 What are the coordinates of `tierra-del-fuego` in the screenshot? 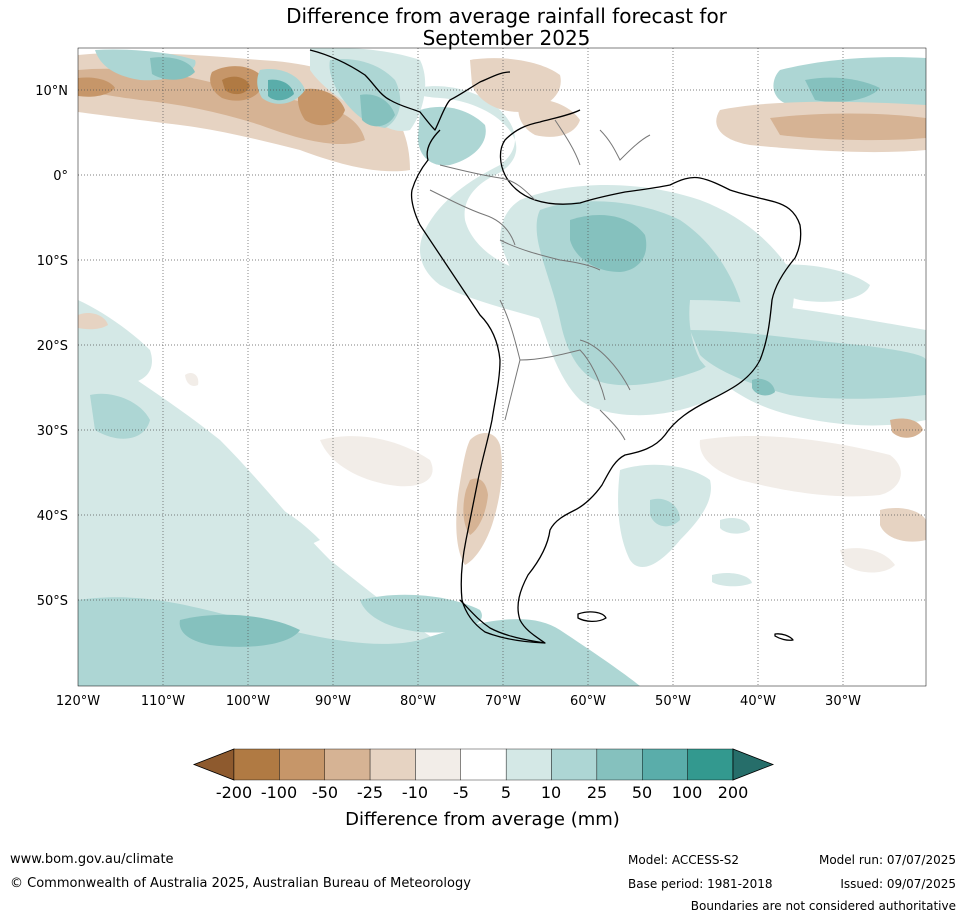 It's located at (502, 621).